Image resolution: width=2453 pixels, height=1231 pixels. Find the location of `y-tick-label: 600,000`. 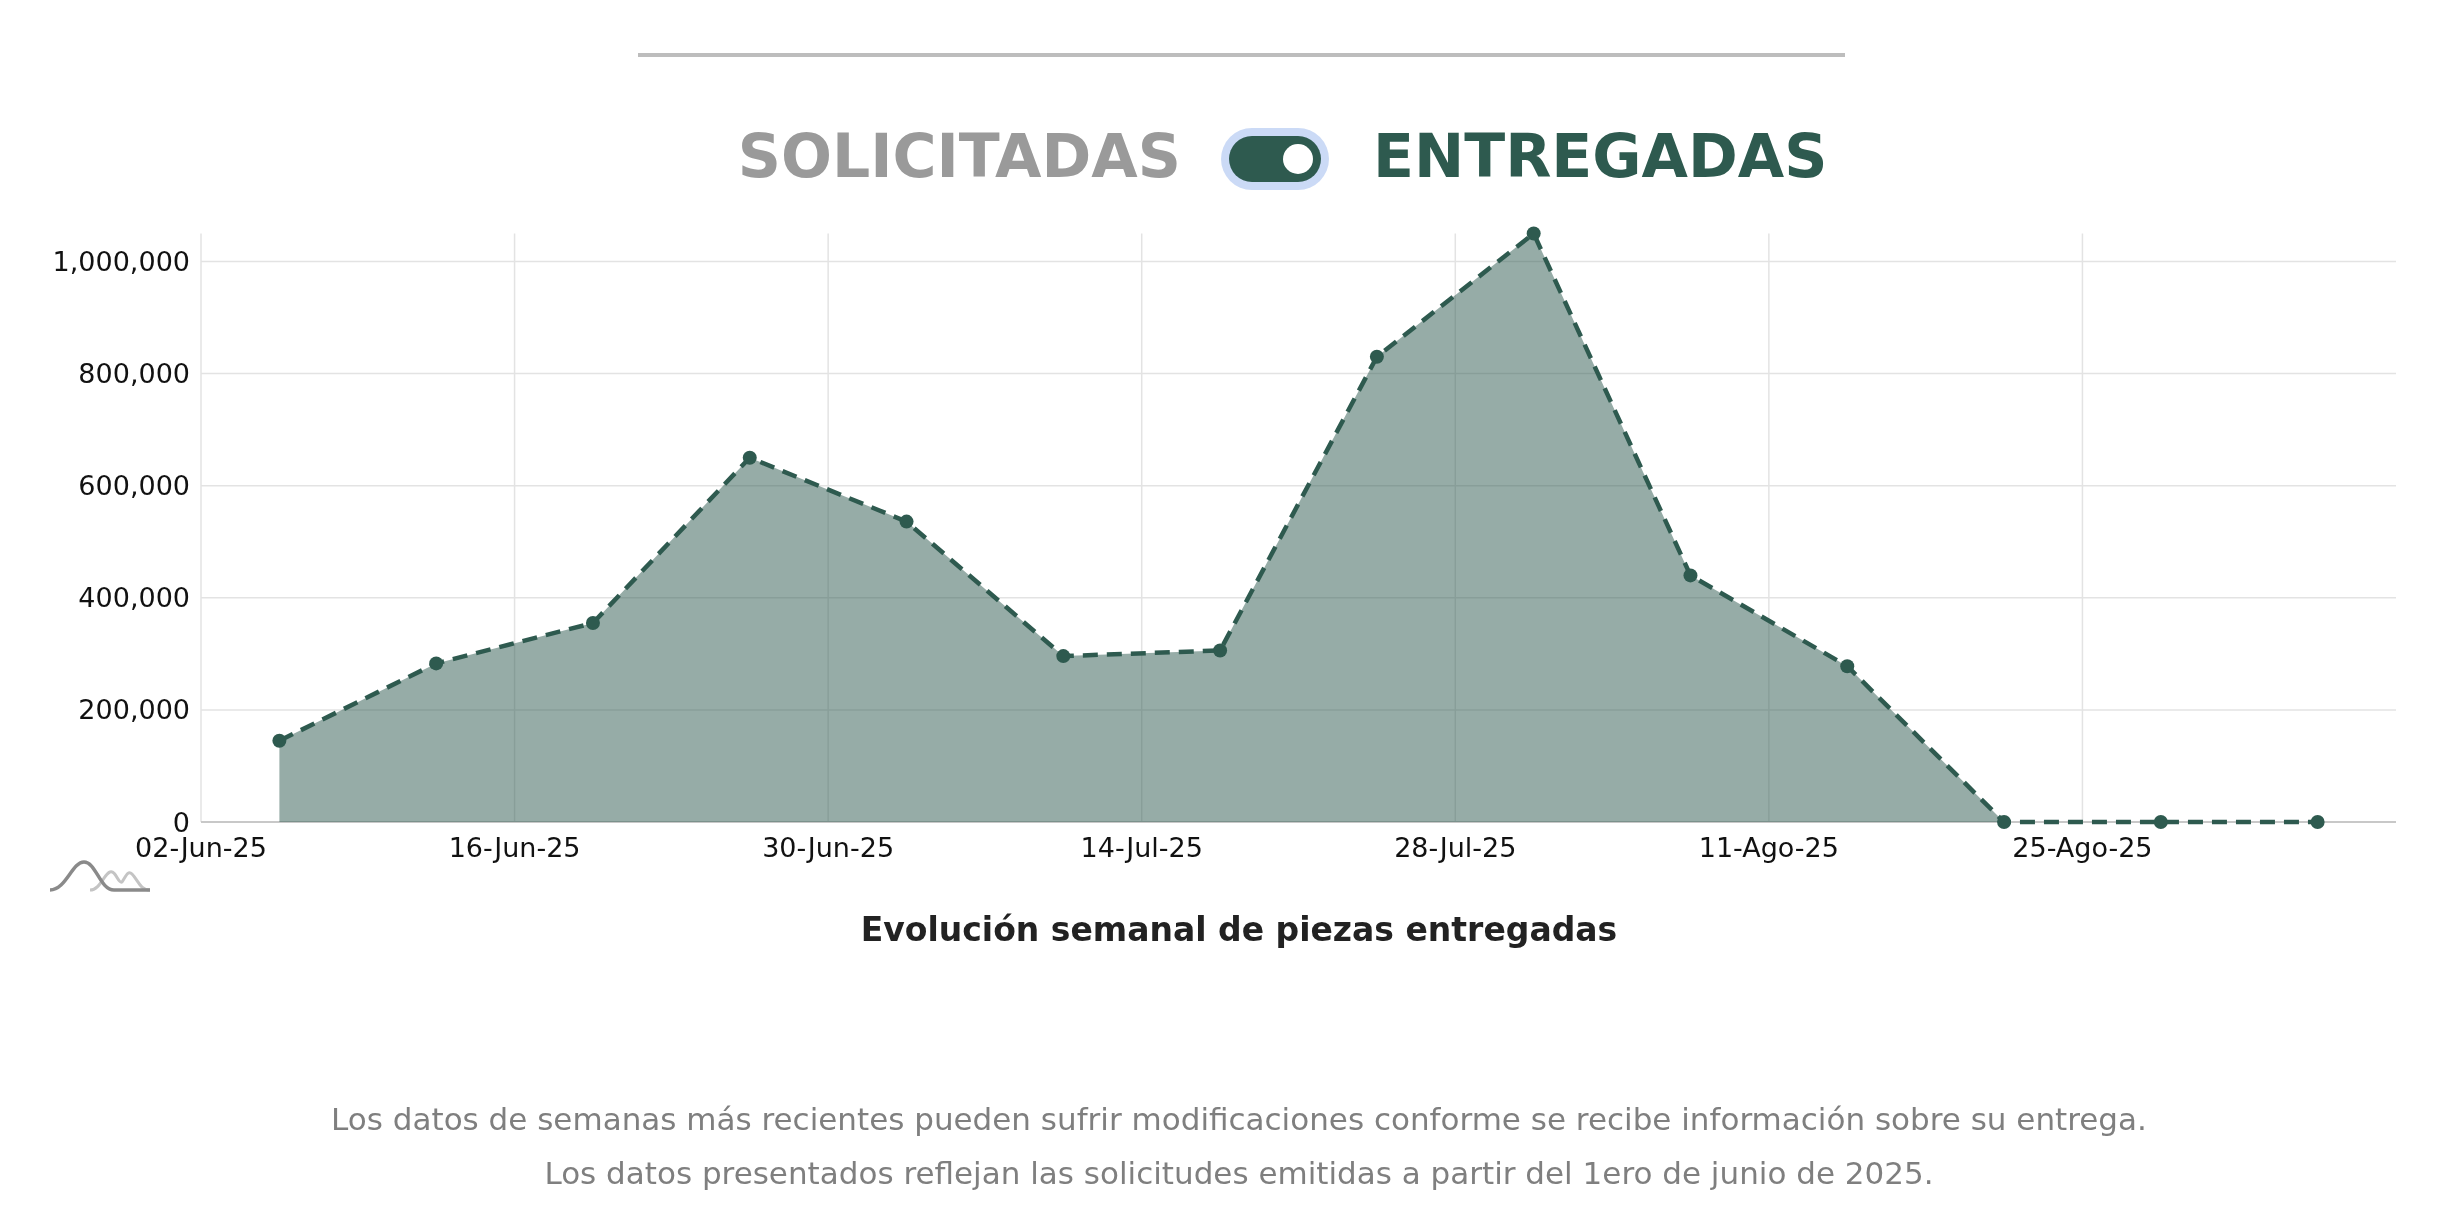

y-tick-label: 600,000 is located at coordinates (134, 486).